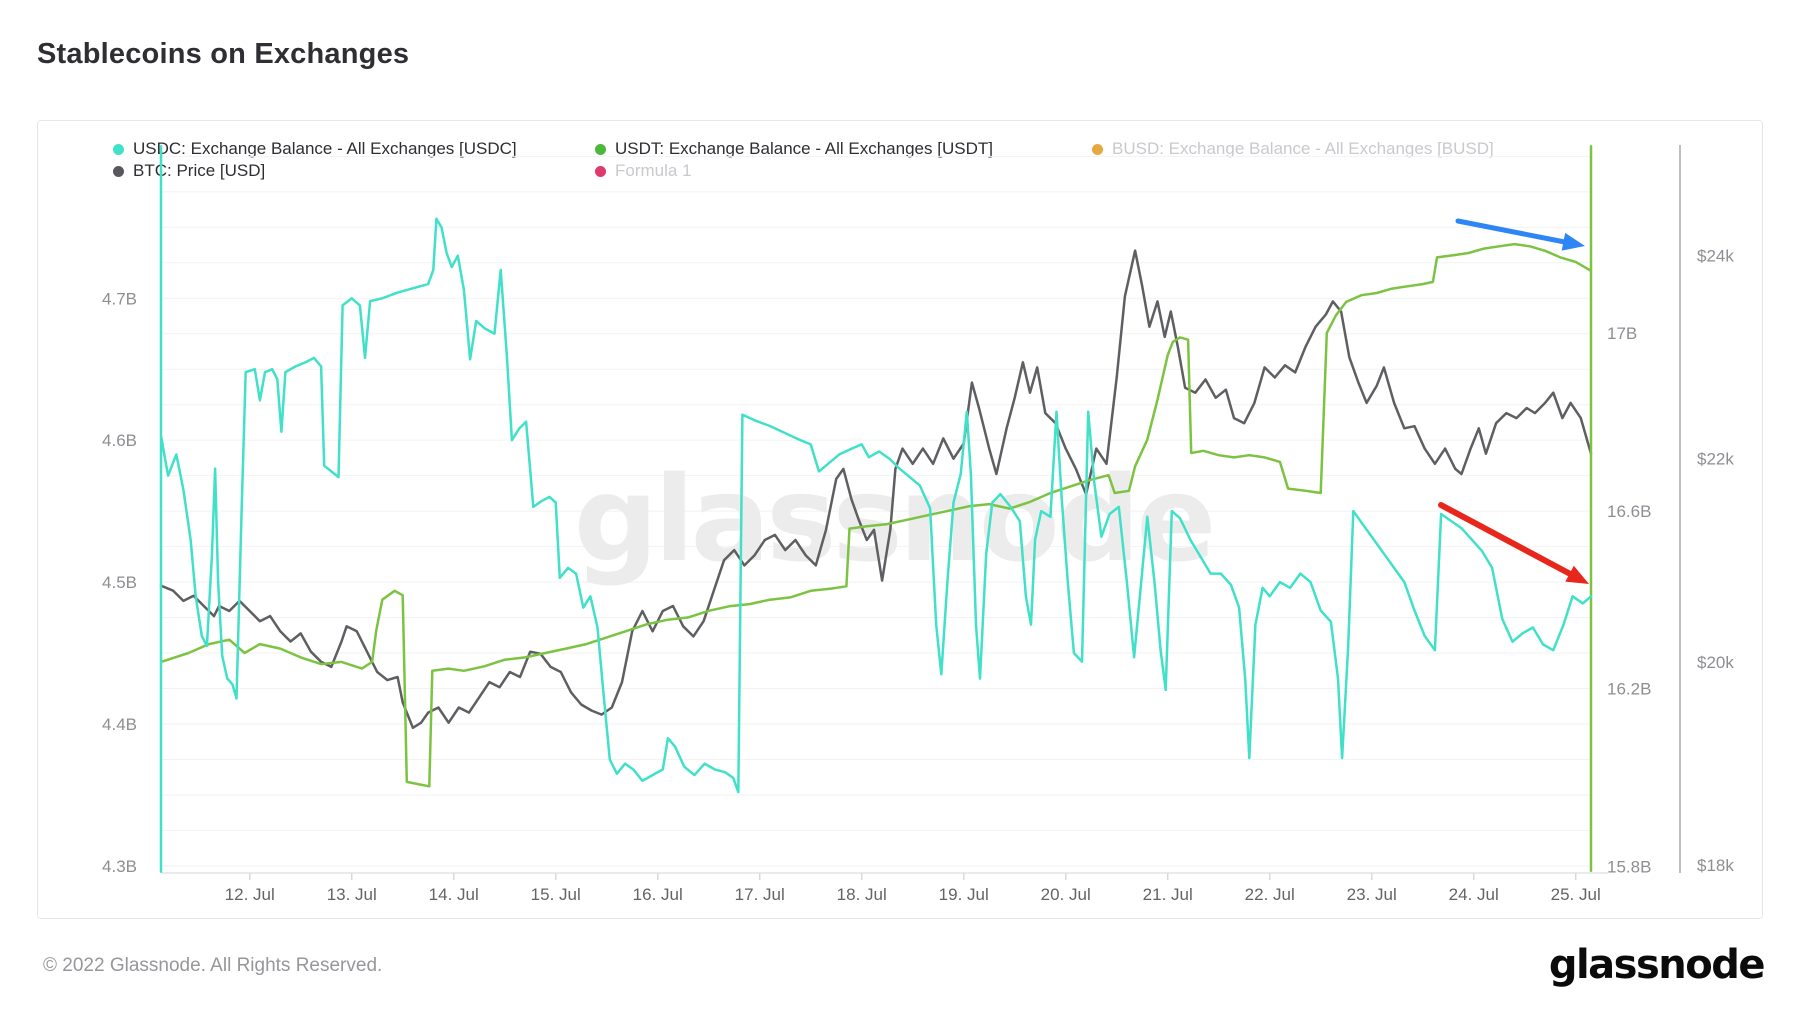 The width and height of the screenshot is (1800, 1013). Describe the element at coordinates (893, 519) in the screenshot. I see `glassnode-watermark: glassnode` at that location.